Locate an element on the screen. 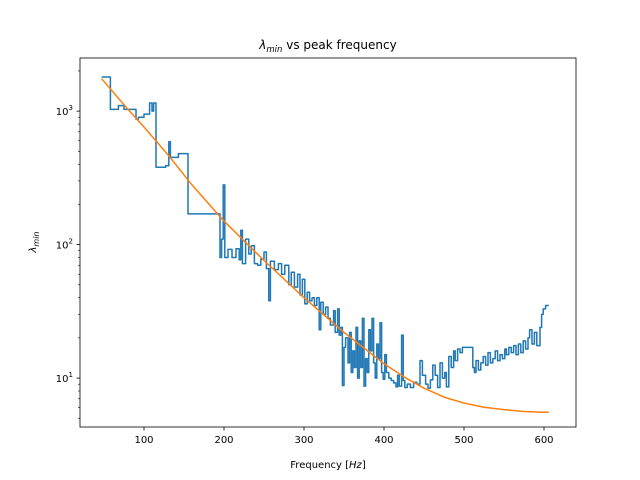  y-tick-label: 10² is located at coordinates (64, 245).